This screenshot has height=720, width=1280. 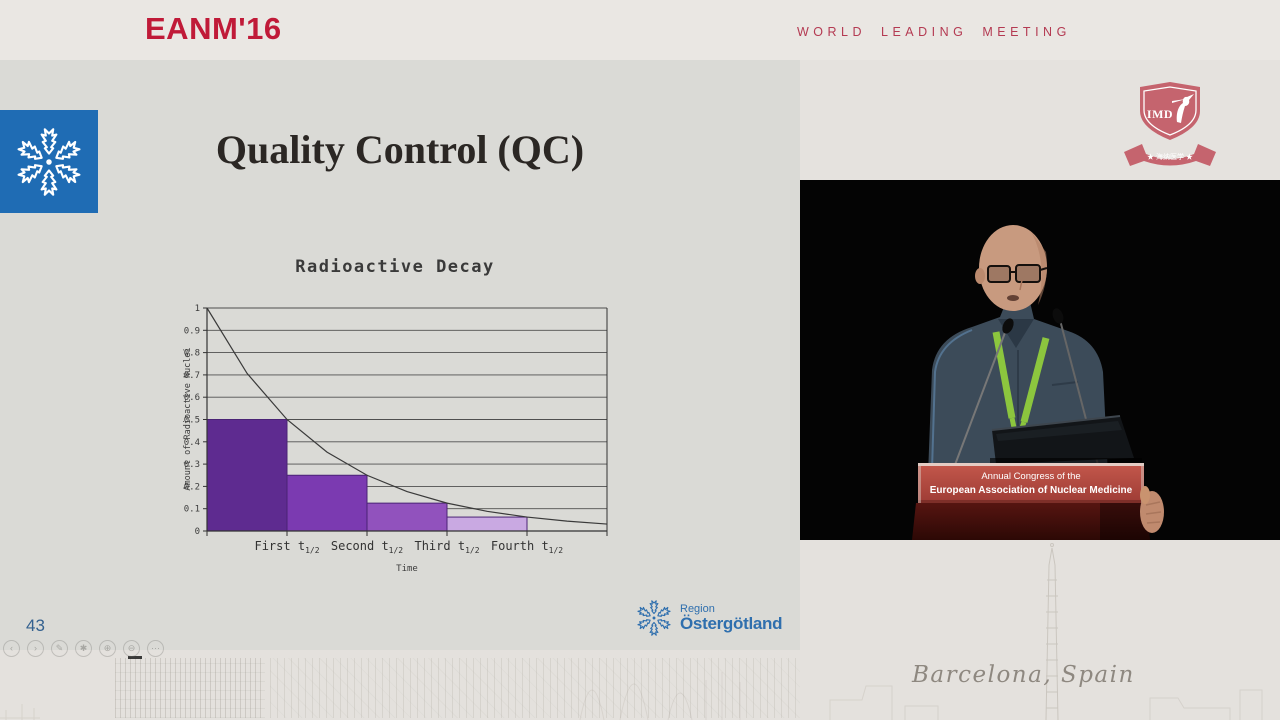 I want to click on slide-page-number: 43, so click(x=35, y=625).